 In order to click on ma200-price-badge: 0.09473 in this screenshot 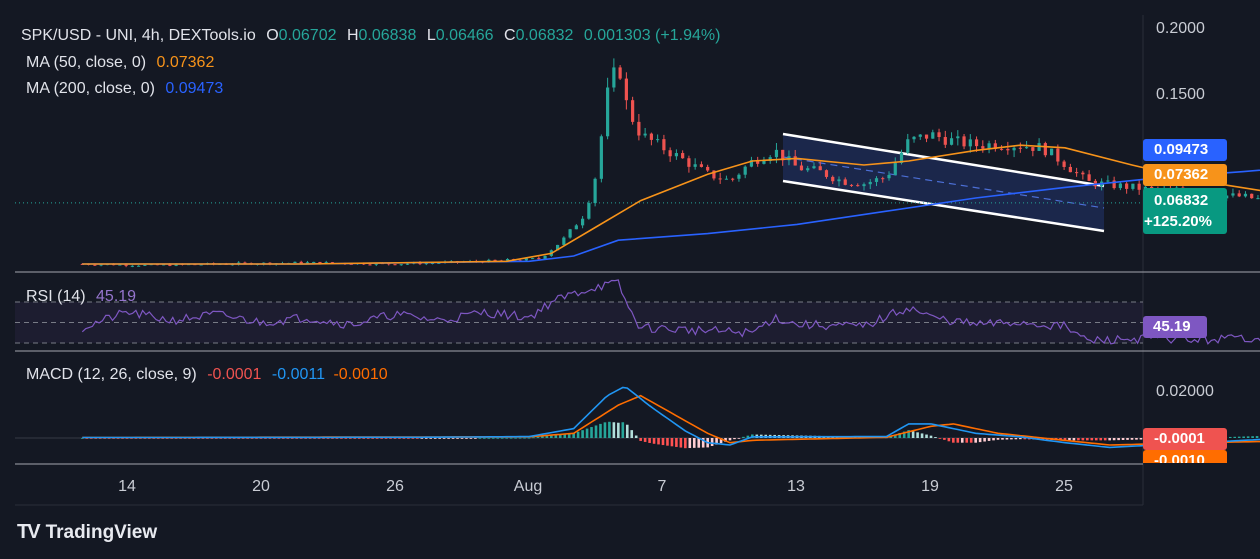, I will do `click(1185, 150)`.